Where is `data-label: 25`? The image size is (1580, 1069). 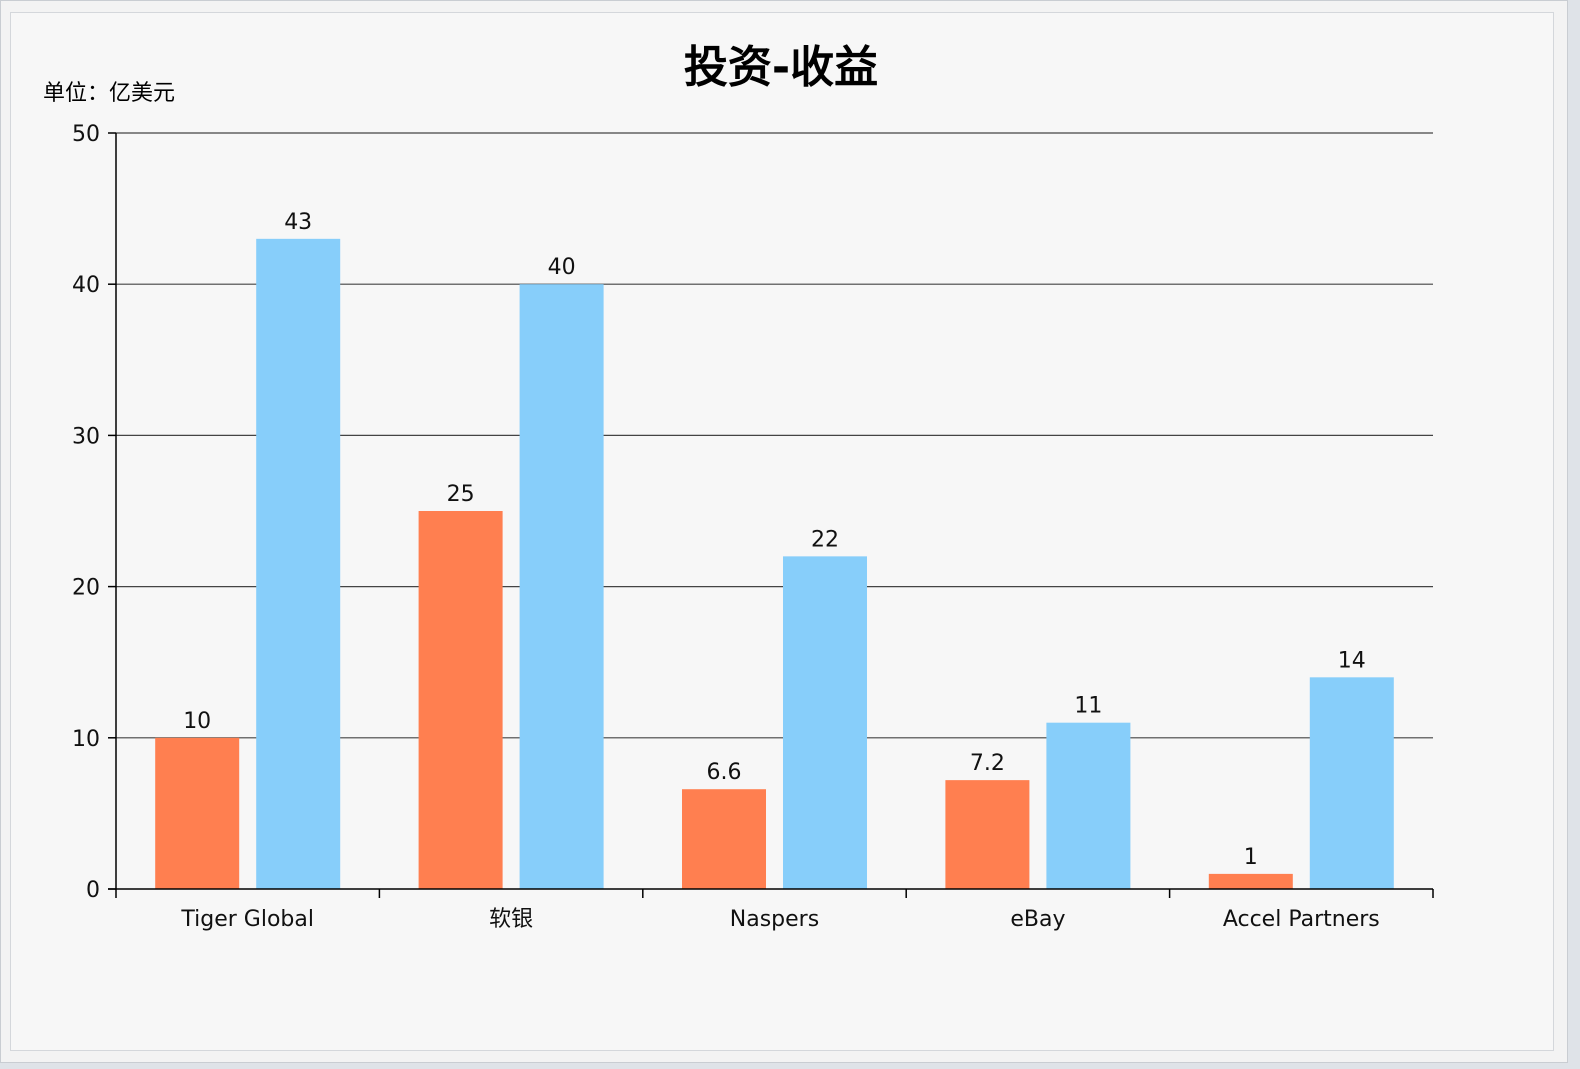 data-label: 25 is located at coordinates (461, 494).